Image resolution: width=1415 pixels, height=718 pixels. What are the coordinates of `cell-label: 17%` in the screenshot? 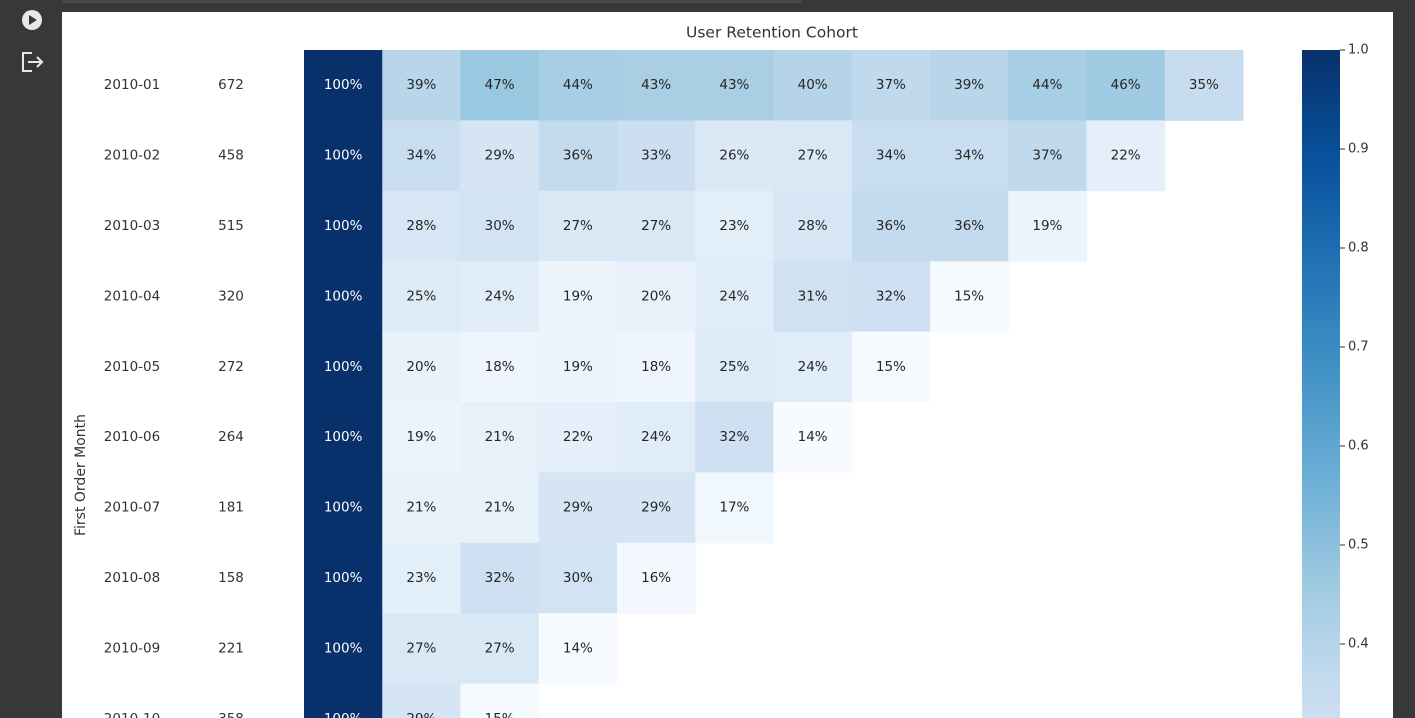 It's located at (734, 508).